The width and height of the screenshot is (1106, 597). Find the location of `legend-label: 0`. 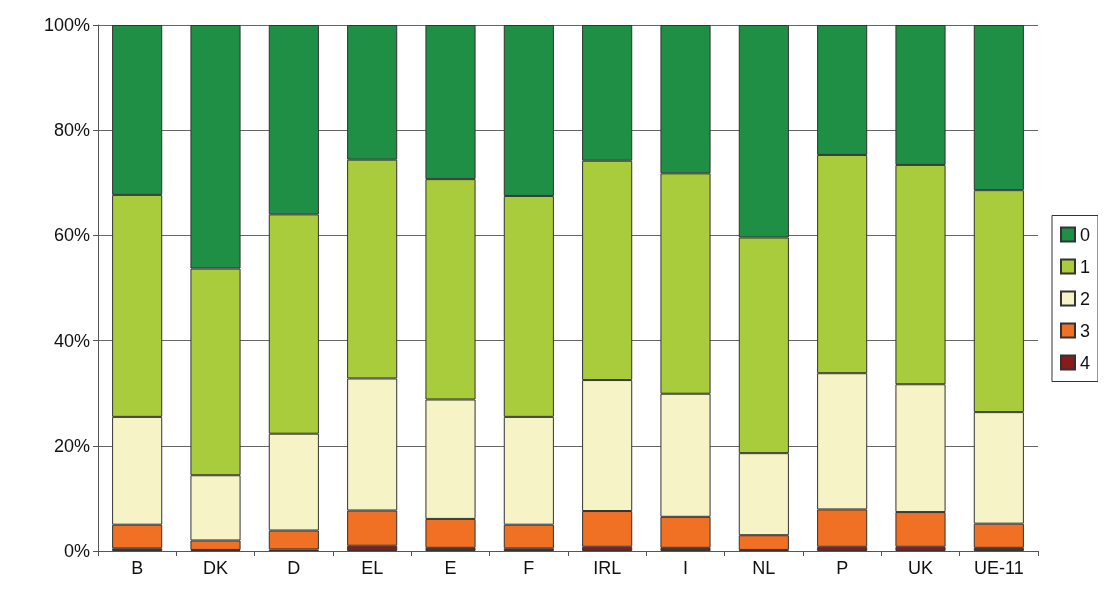

legend-label: 0 is located at coordinates (1084, 234).